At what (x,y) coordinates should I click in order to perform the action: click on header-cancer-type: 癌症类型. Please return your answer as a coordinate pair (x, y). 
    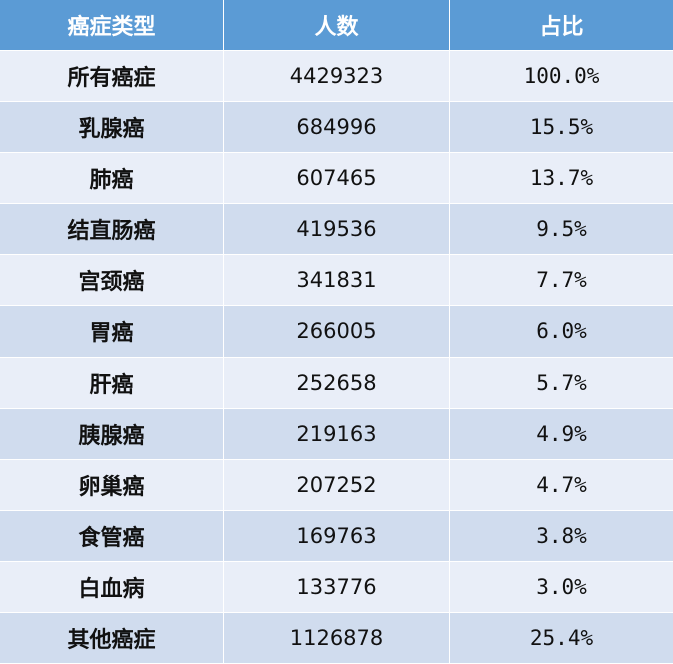
    Looking at the image, I should click on (112, 26).